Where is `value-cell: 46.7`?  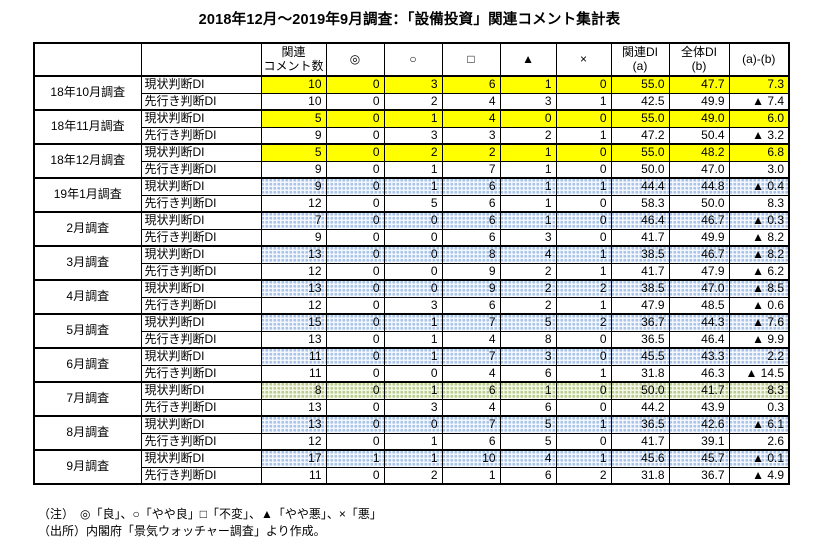 value-cell: 46.7 is located at coordinates (699, 220).